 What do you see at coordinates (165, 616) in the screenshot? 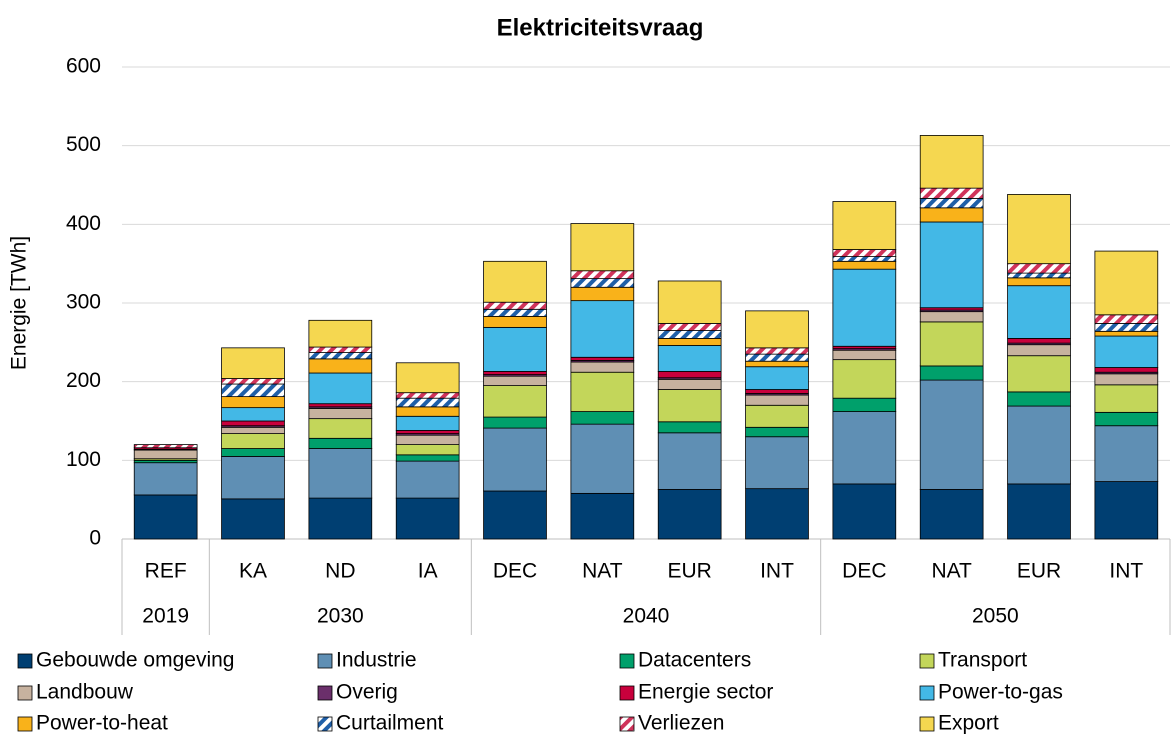
I see `group-label: 2019` at bounding box center [165, 616].